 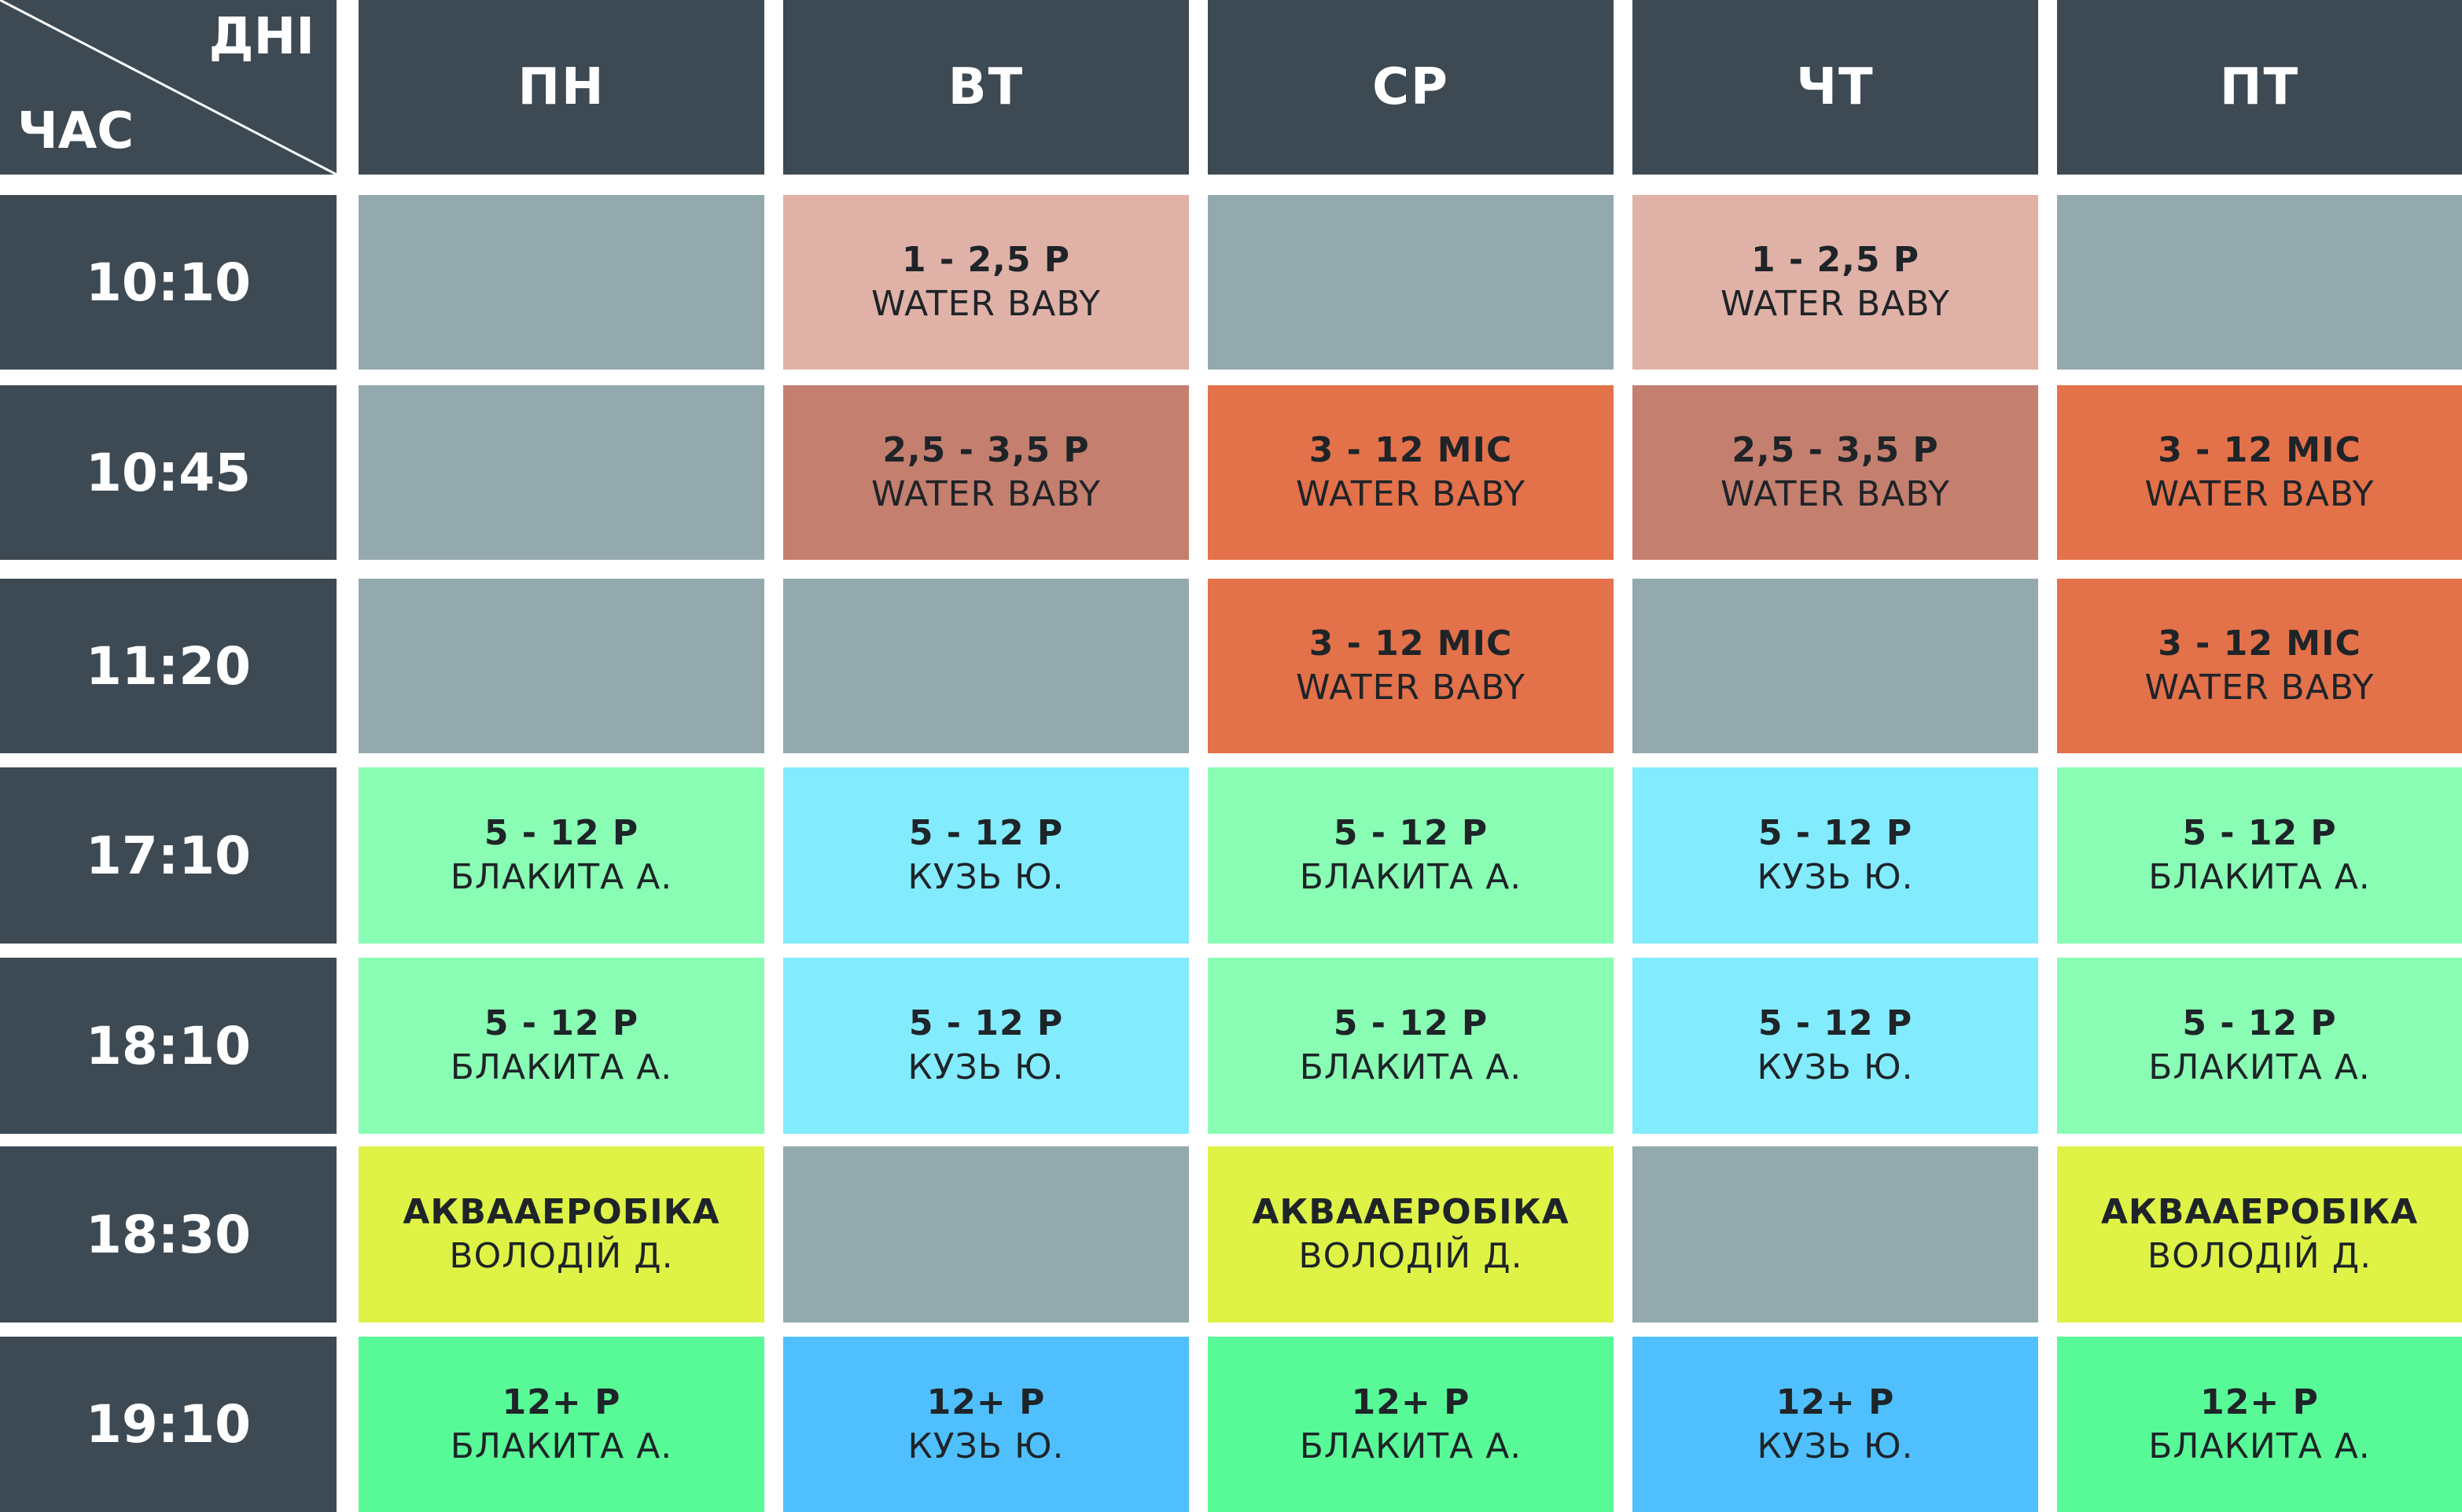 I want to click on time-label: 19:10, so click(x=168, y=1424).